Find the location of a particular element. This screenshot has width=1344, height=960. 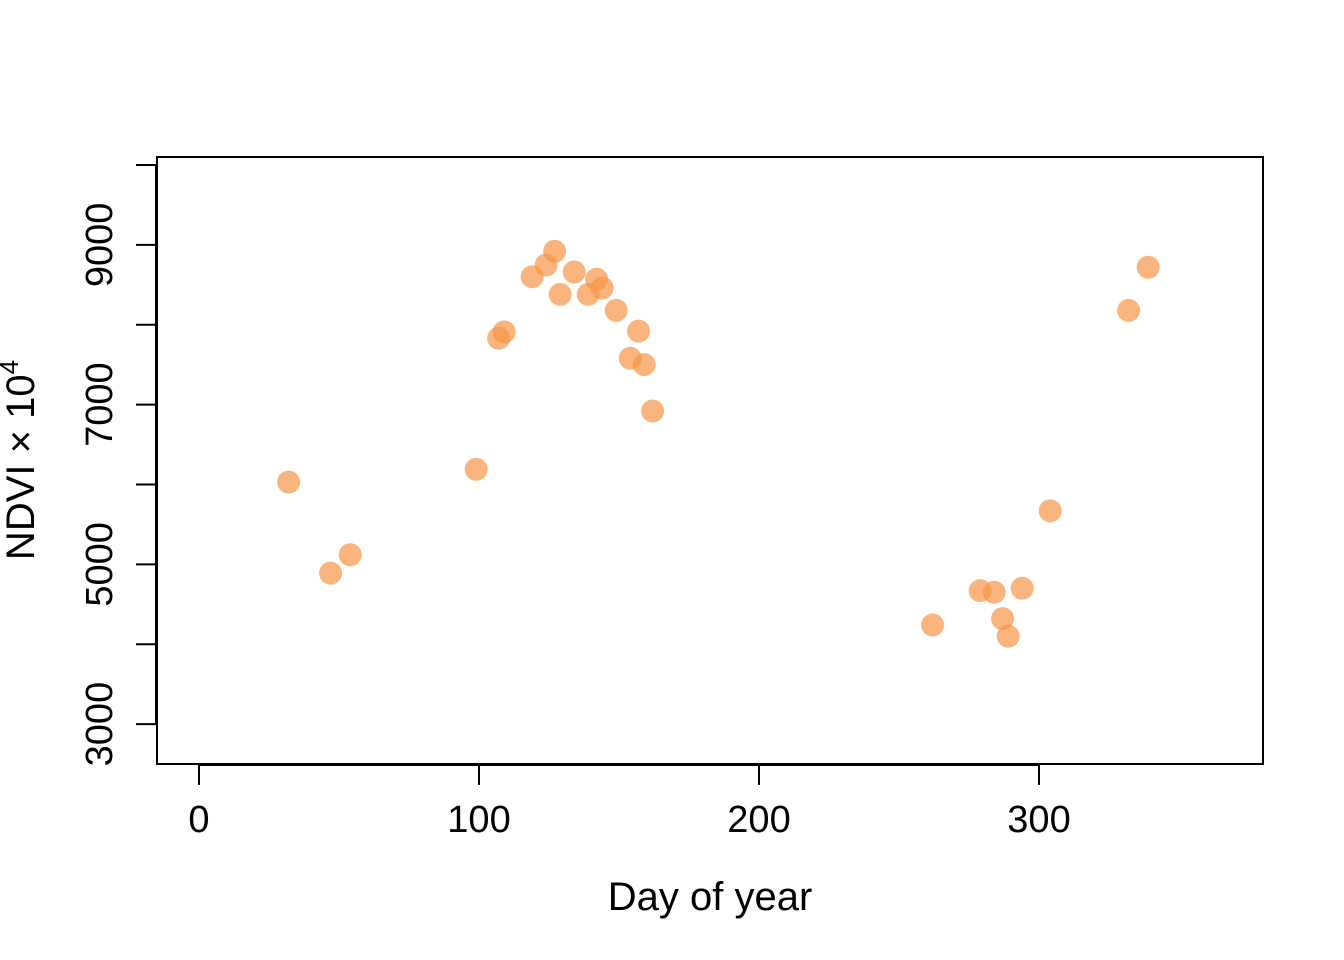

x-tick-label: 0 is located at coordinates (198, 820).